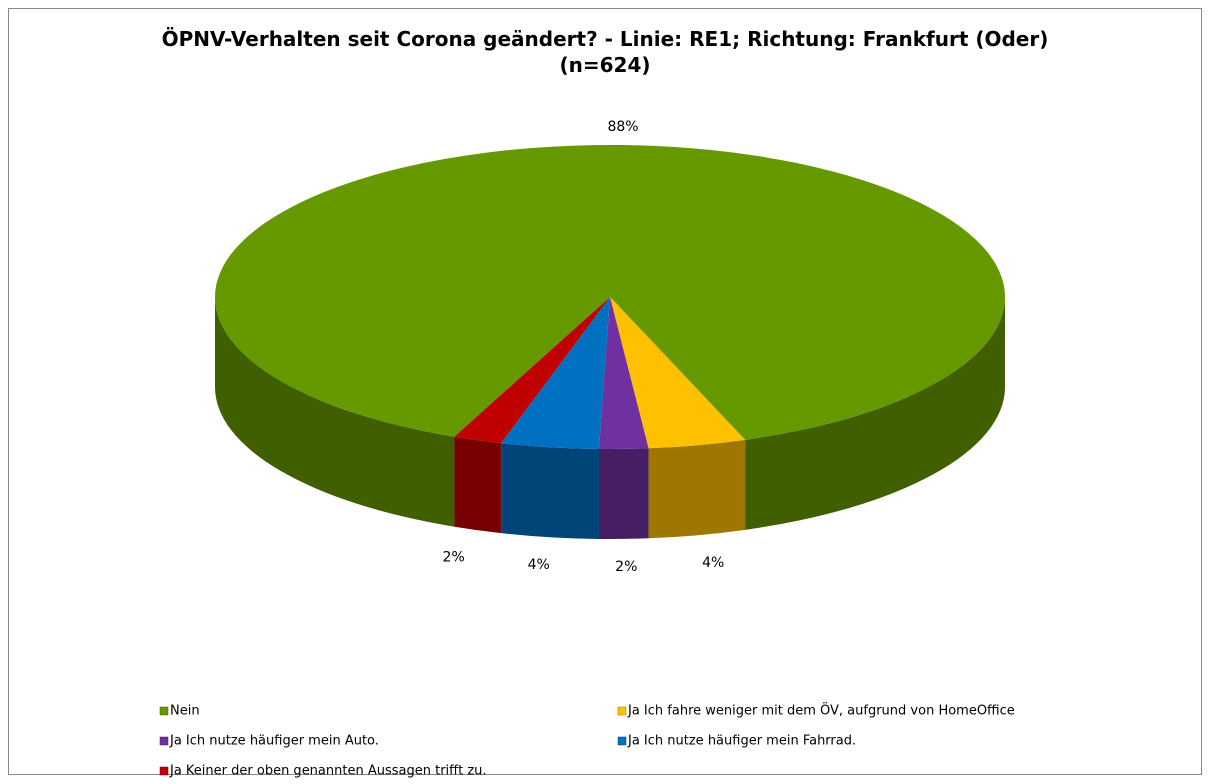 This screenshot has width=1211, height=784. What do you see at coordinates (622, 127) in the screenshot?
I see `data-label: 88%` at bounding box center [622, 127].